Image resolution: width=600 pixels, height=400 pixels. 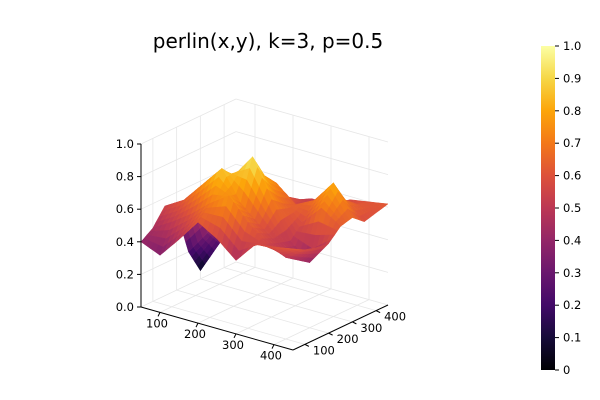 What do you see at coordinates (548, 208) in the screenshot?
I see `colorbar-gradient` at bounding box center [548, 208].